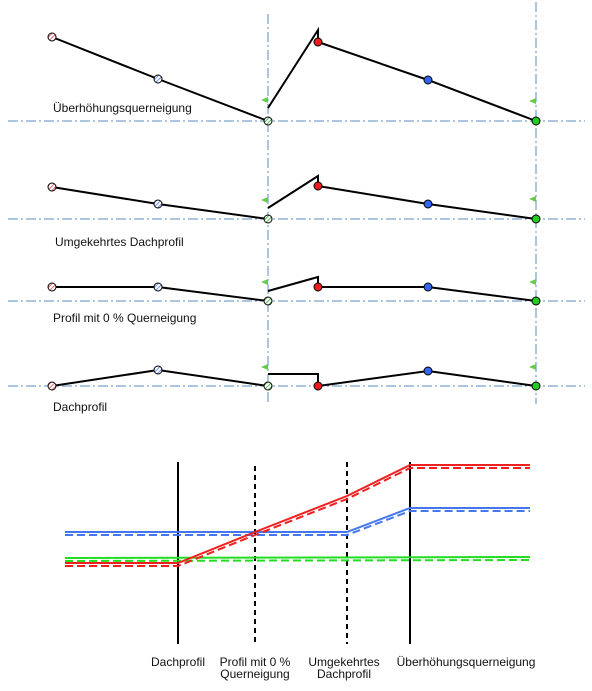 The image size is (592, 691). I want to click on profile-ueberhoehung, so click(296, 76).